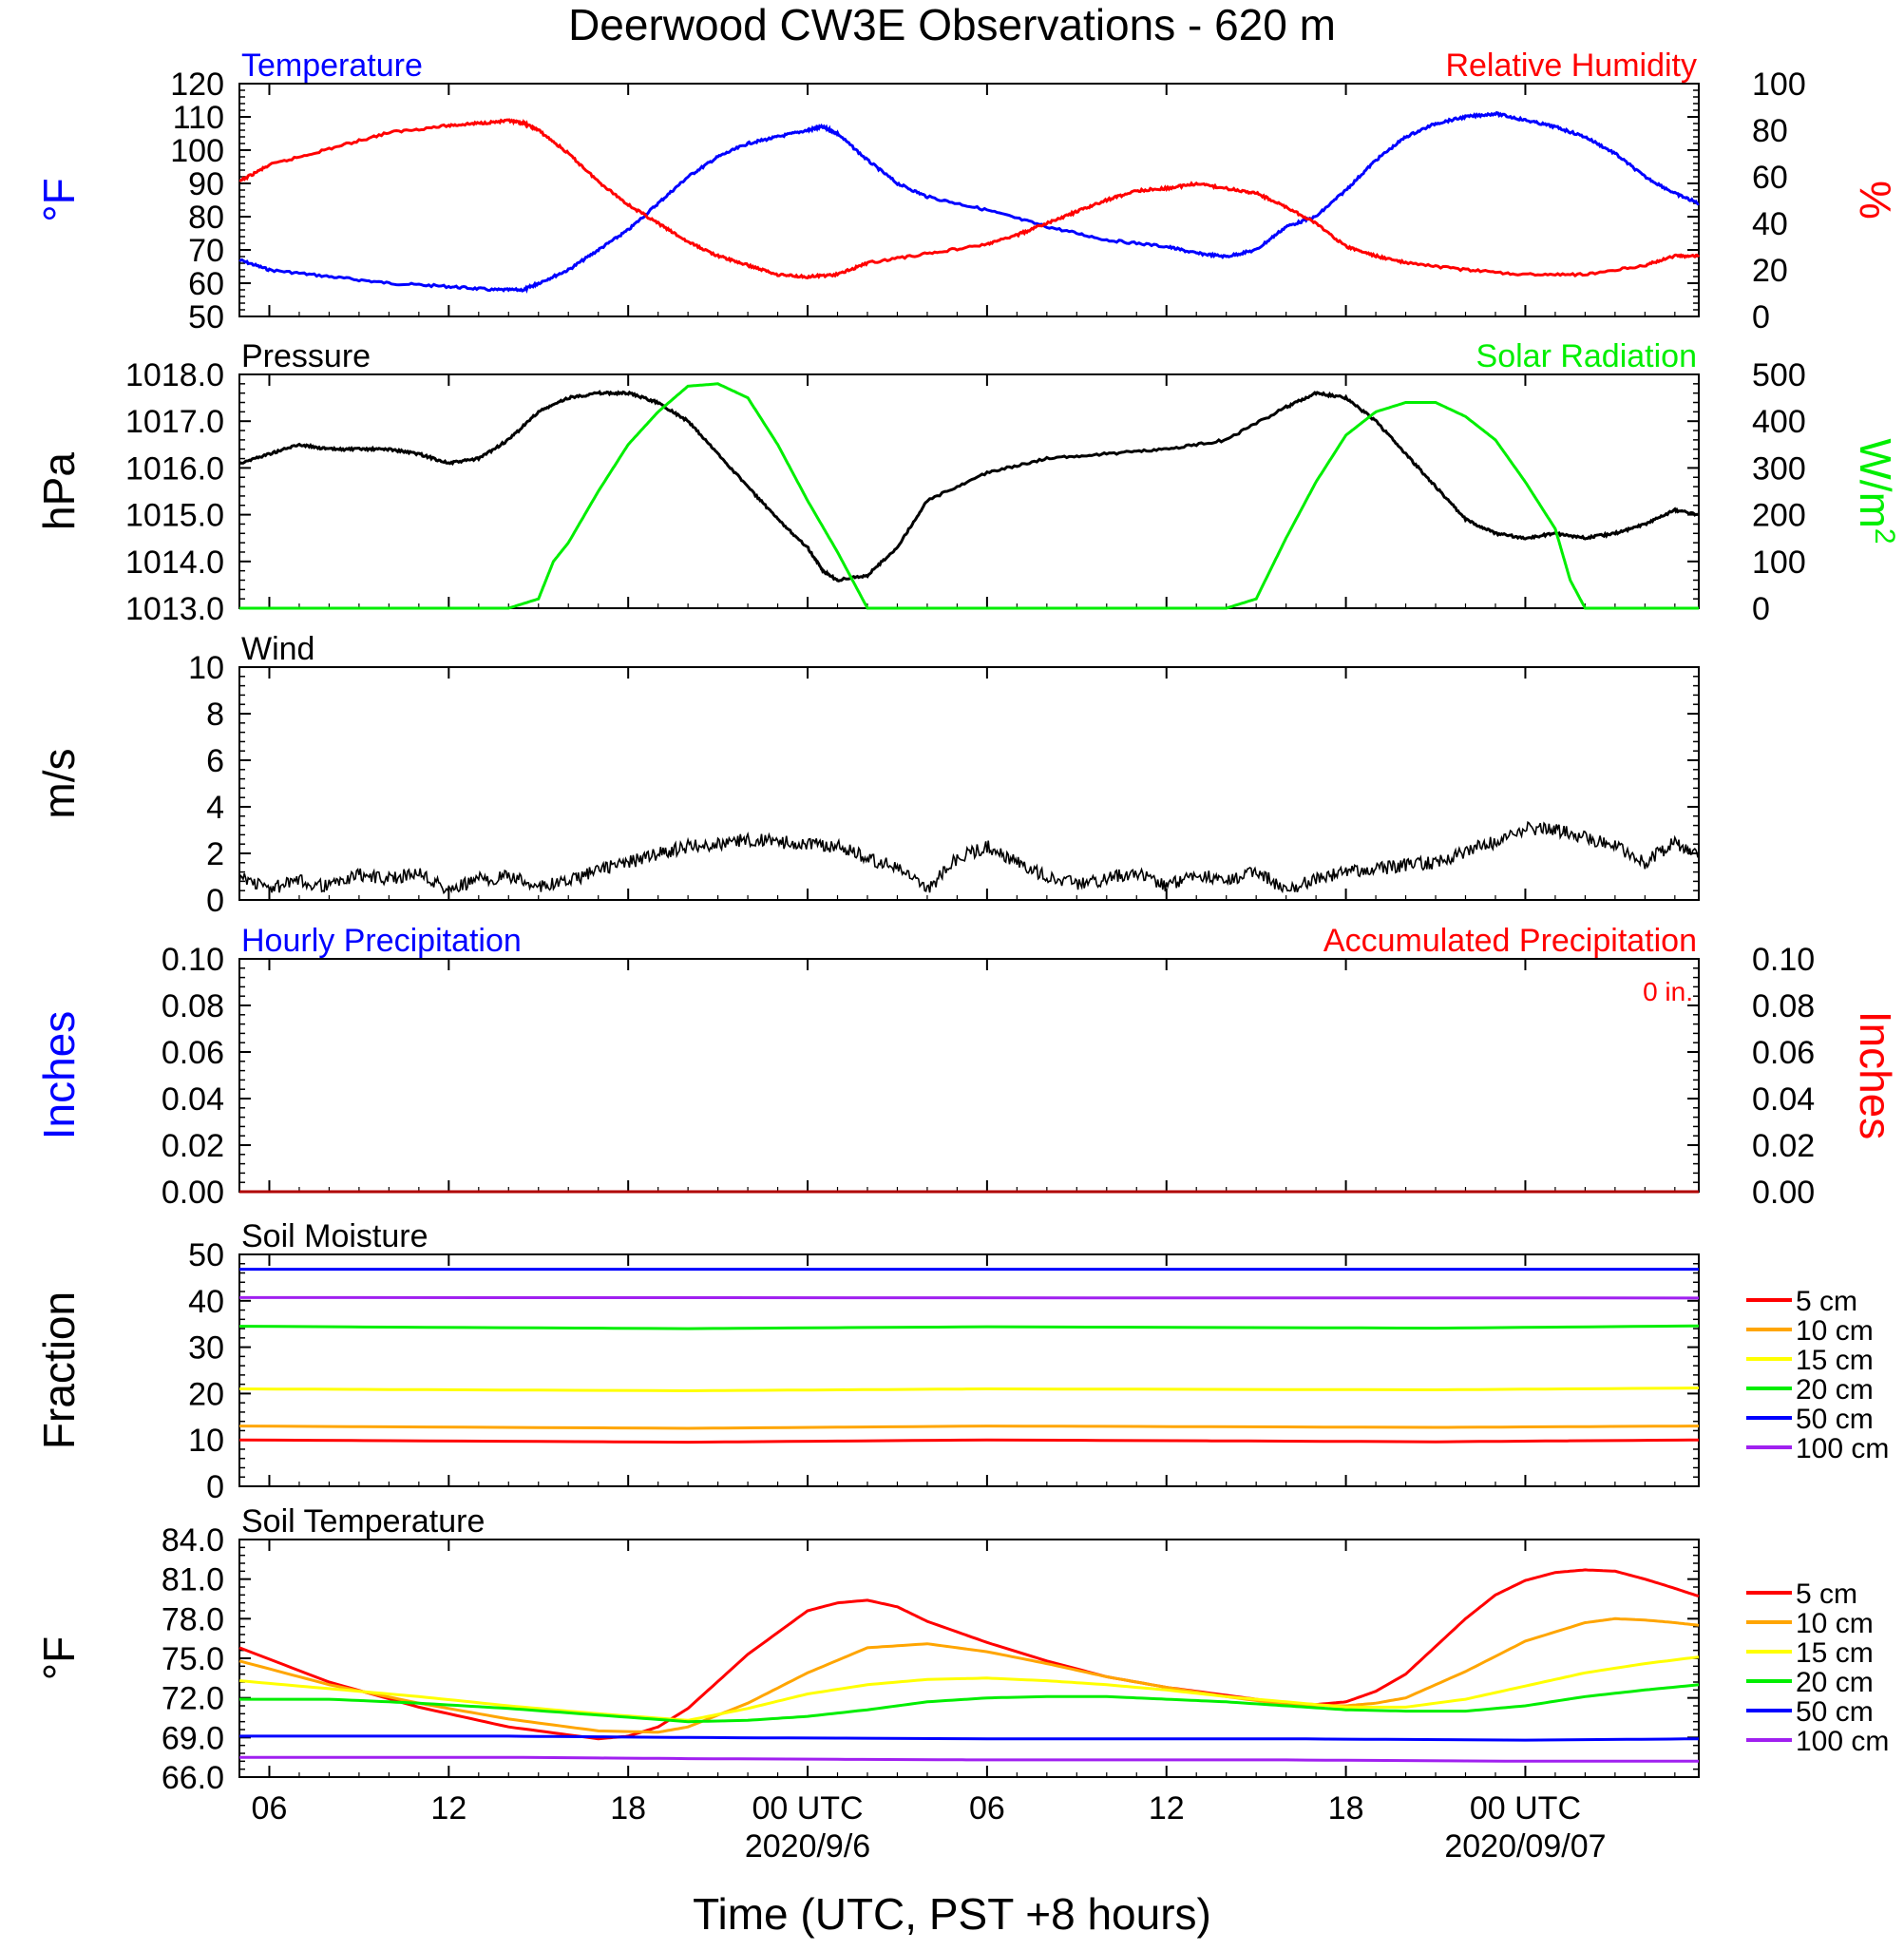  What do you see at coordinates (1779, 516) in the screenshot?
I see `right-y-tick-label: 200` at bounding box center [1779, 516].